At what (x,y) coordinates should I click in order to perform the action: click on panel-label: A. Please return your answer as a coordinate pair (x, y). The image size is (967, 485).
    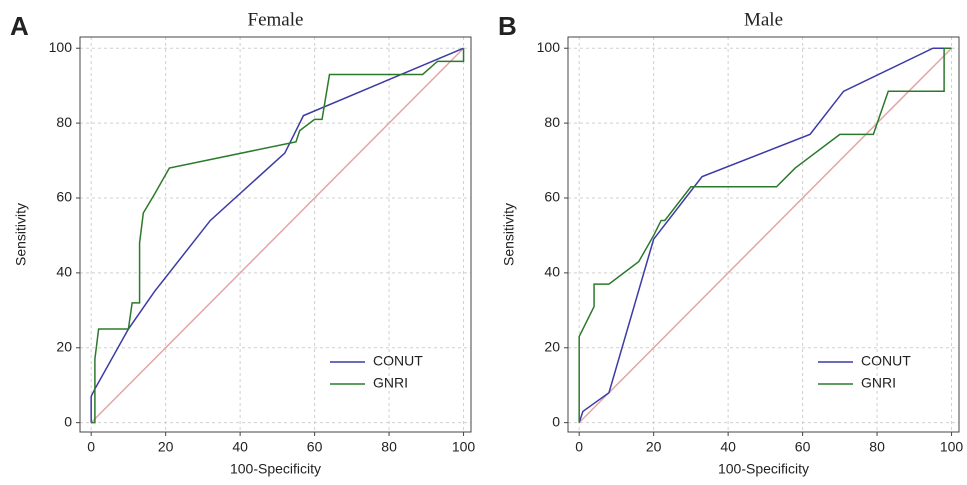
    Looking at the image, I should click on (19, 26).